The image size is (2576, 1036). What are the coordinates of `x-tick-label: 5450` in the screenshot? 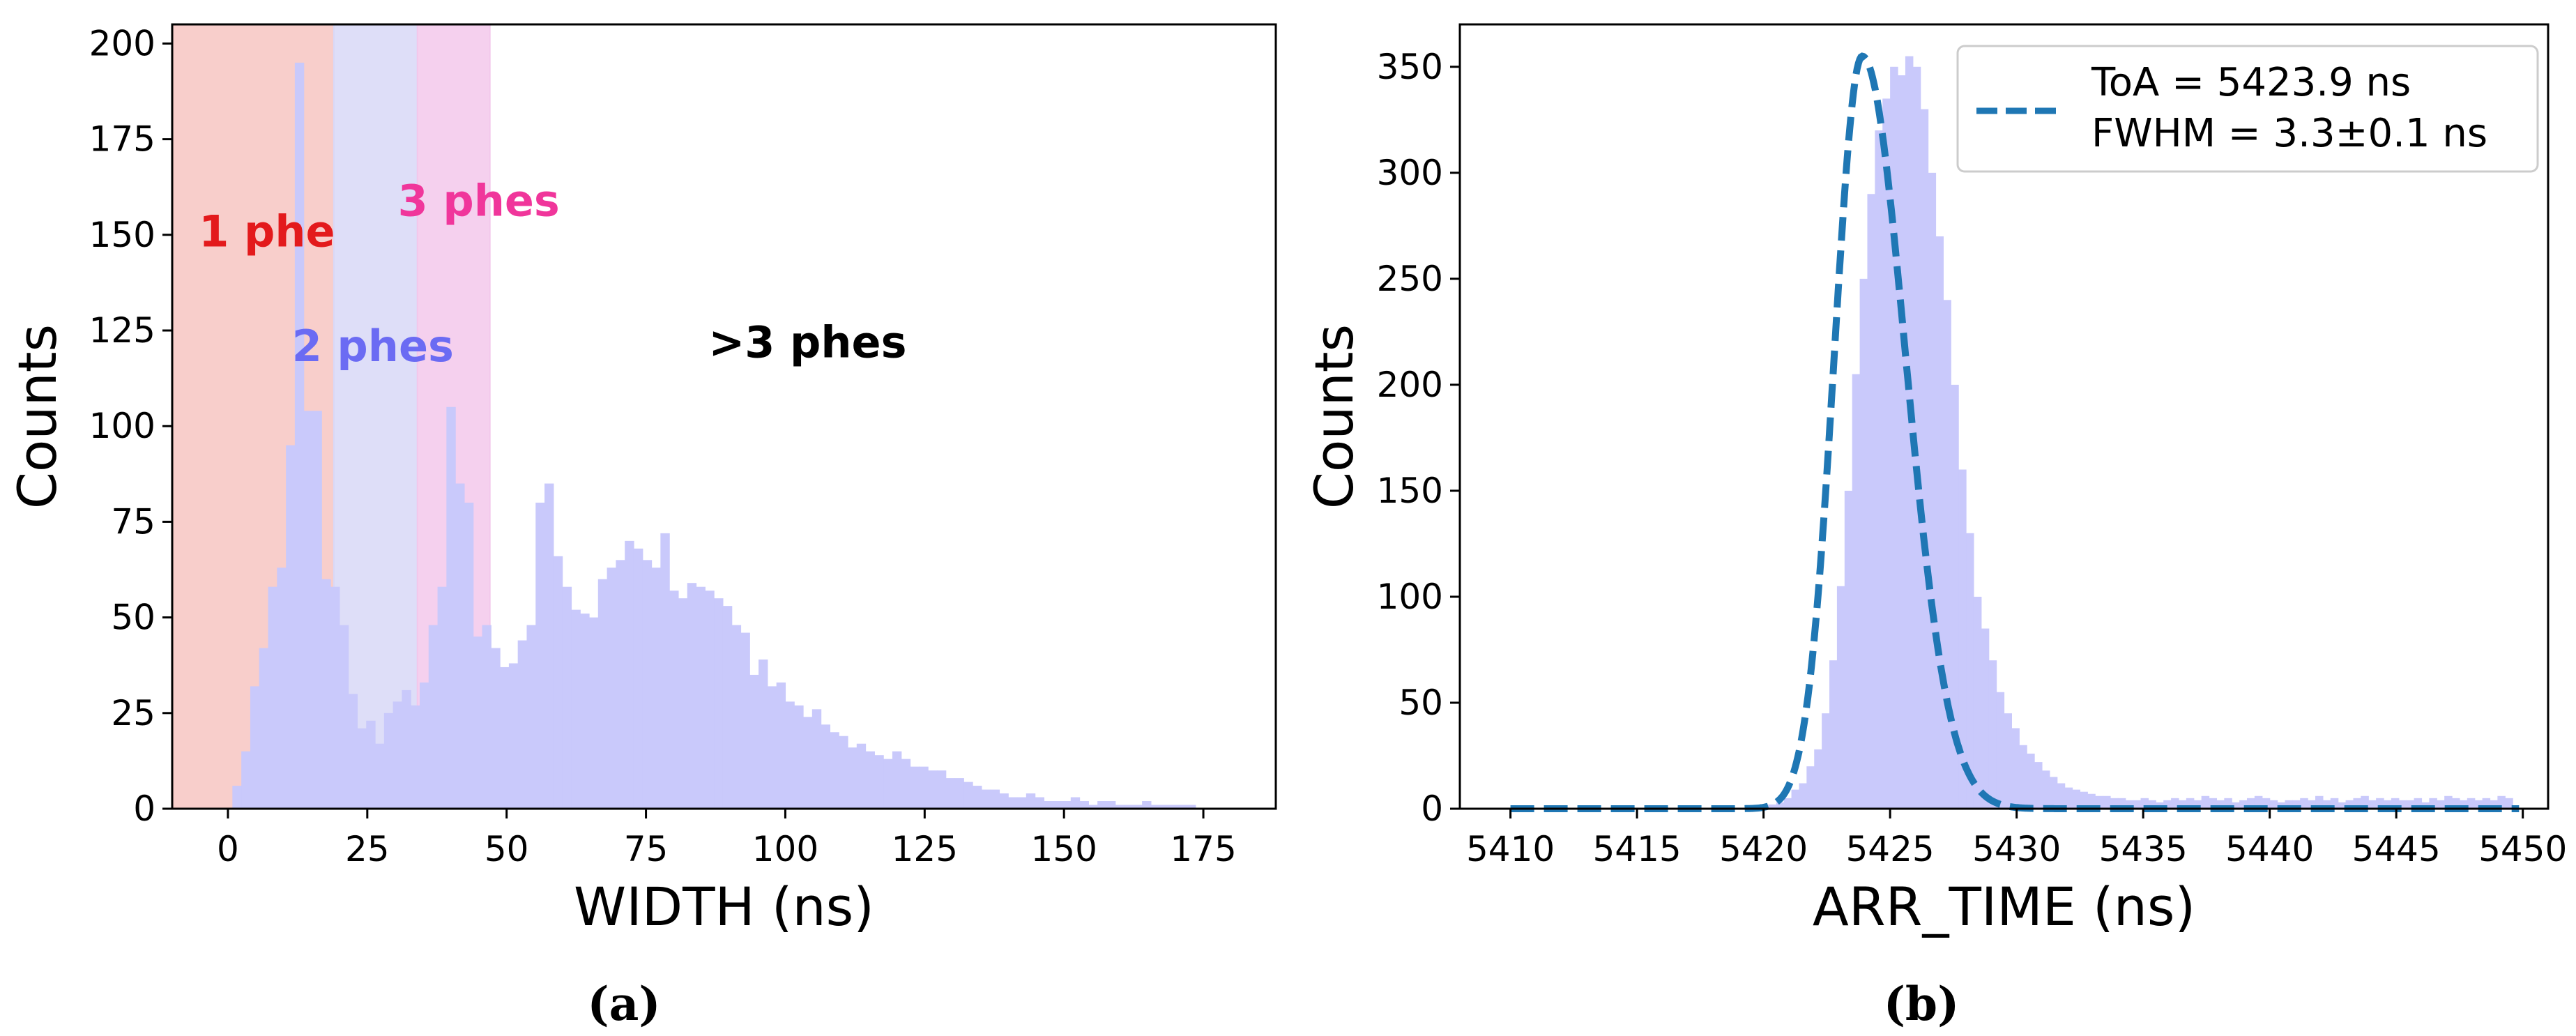 It's located at (2523, 849).